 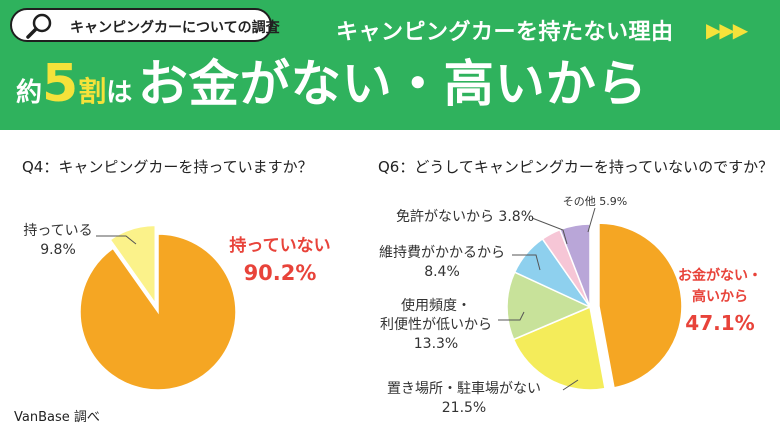 What do you see at coordinates (58, 241) in the screenshot?
I see `label-q4-own: 持っている 9.8%` at bounding box center [58, 241].